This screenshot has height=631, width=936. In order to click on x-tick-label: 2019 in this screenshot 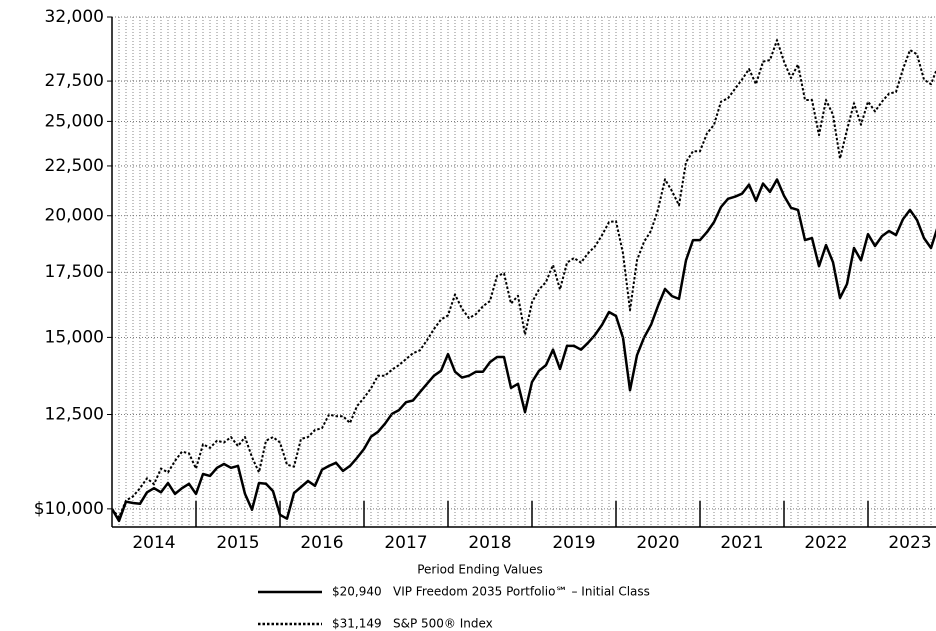, I will do `click(573, 543)`.